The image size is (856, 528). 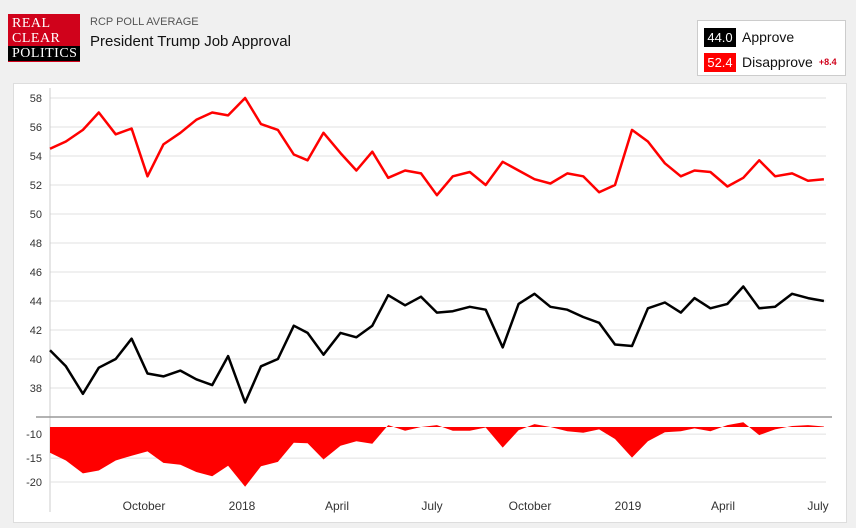 I want to click on disapprove-value-badge: 52.4, so click(x=720, y=62).